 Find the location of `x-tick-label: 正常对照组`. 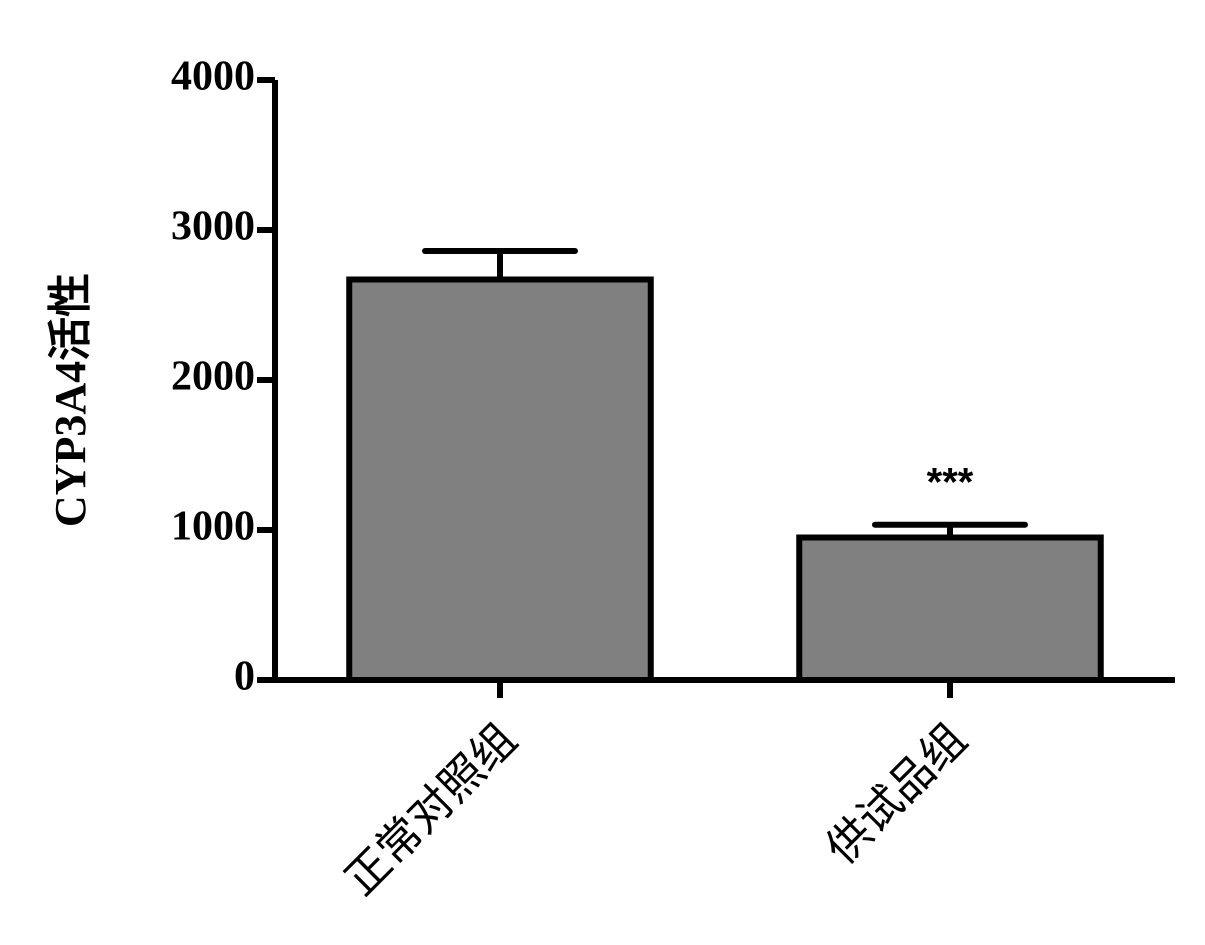

x-tick-label: 正常对照组 is located at coordinates (431, 810).